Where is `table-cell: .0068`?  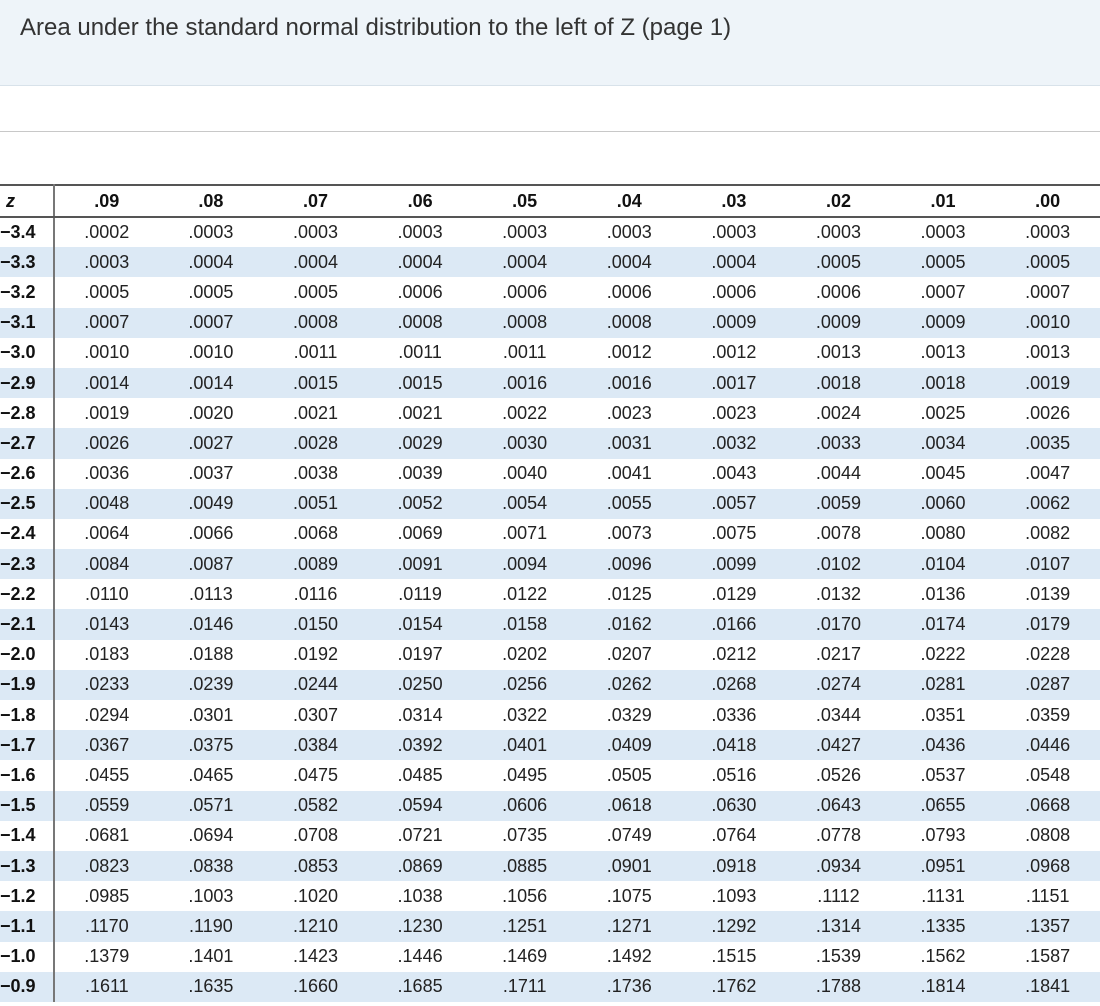 table-cell: .0068 is located at coordinates (315, 533).